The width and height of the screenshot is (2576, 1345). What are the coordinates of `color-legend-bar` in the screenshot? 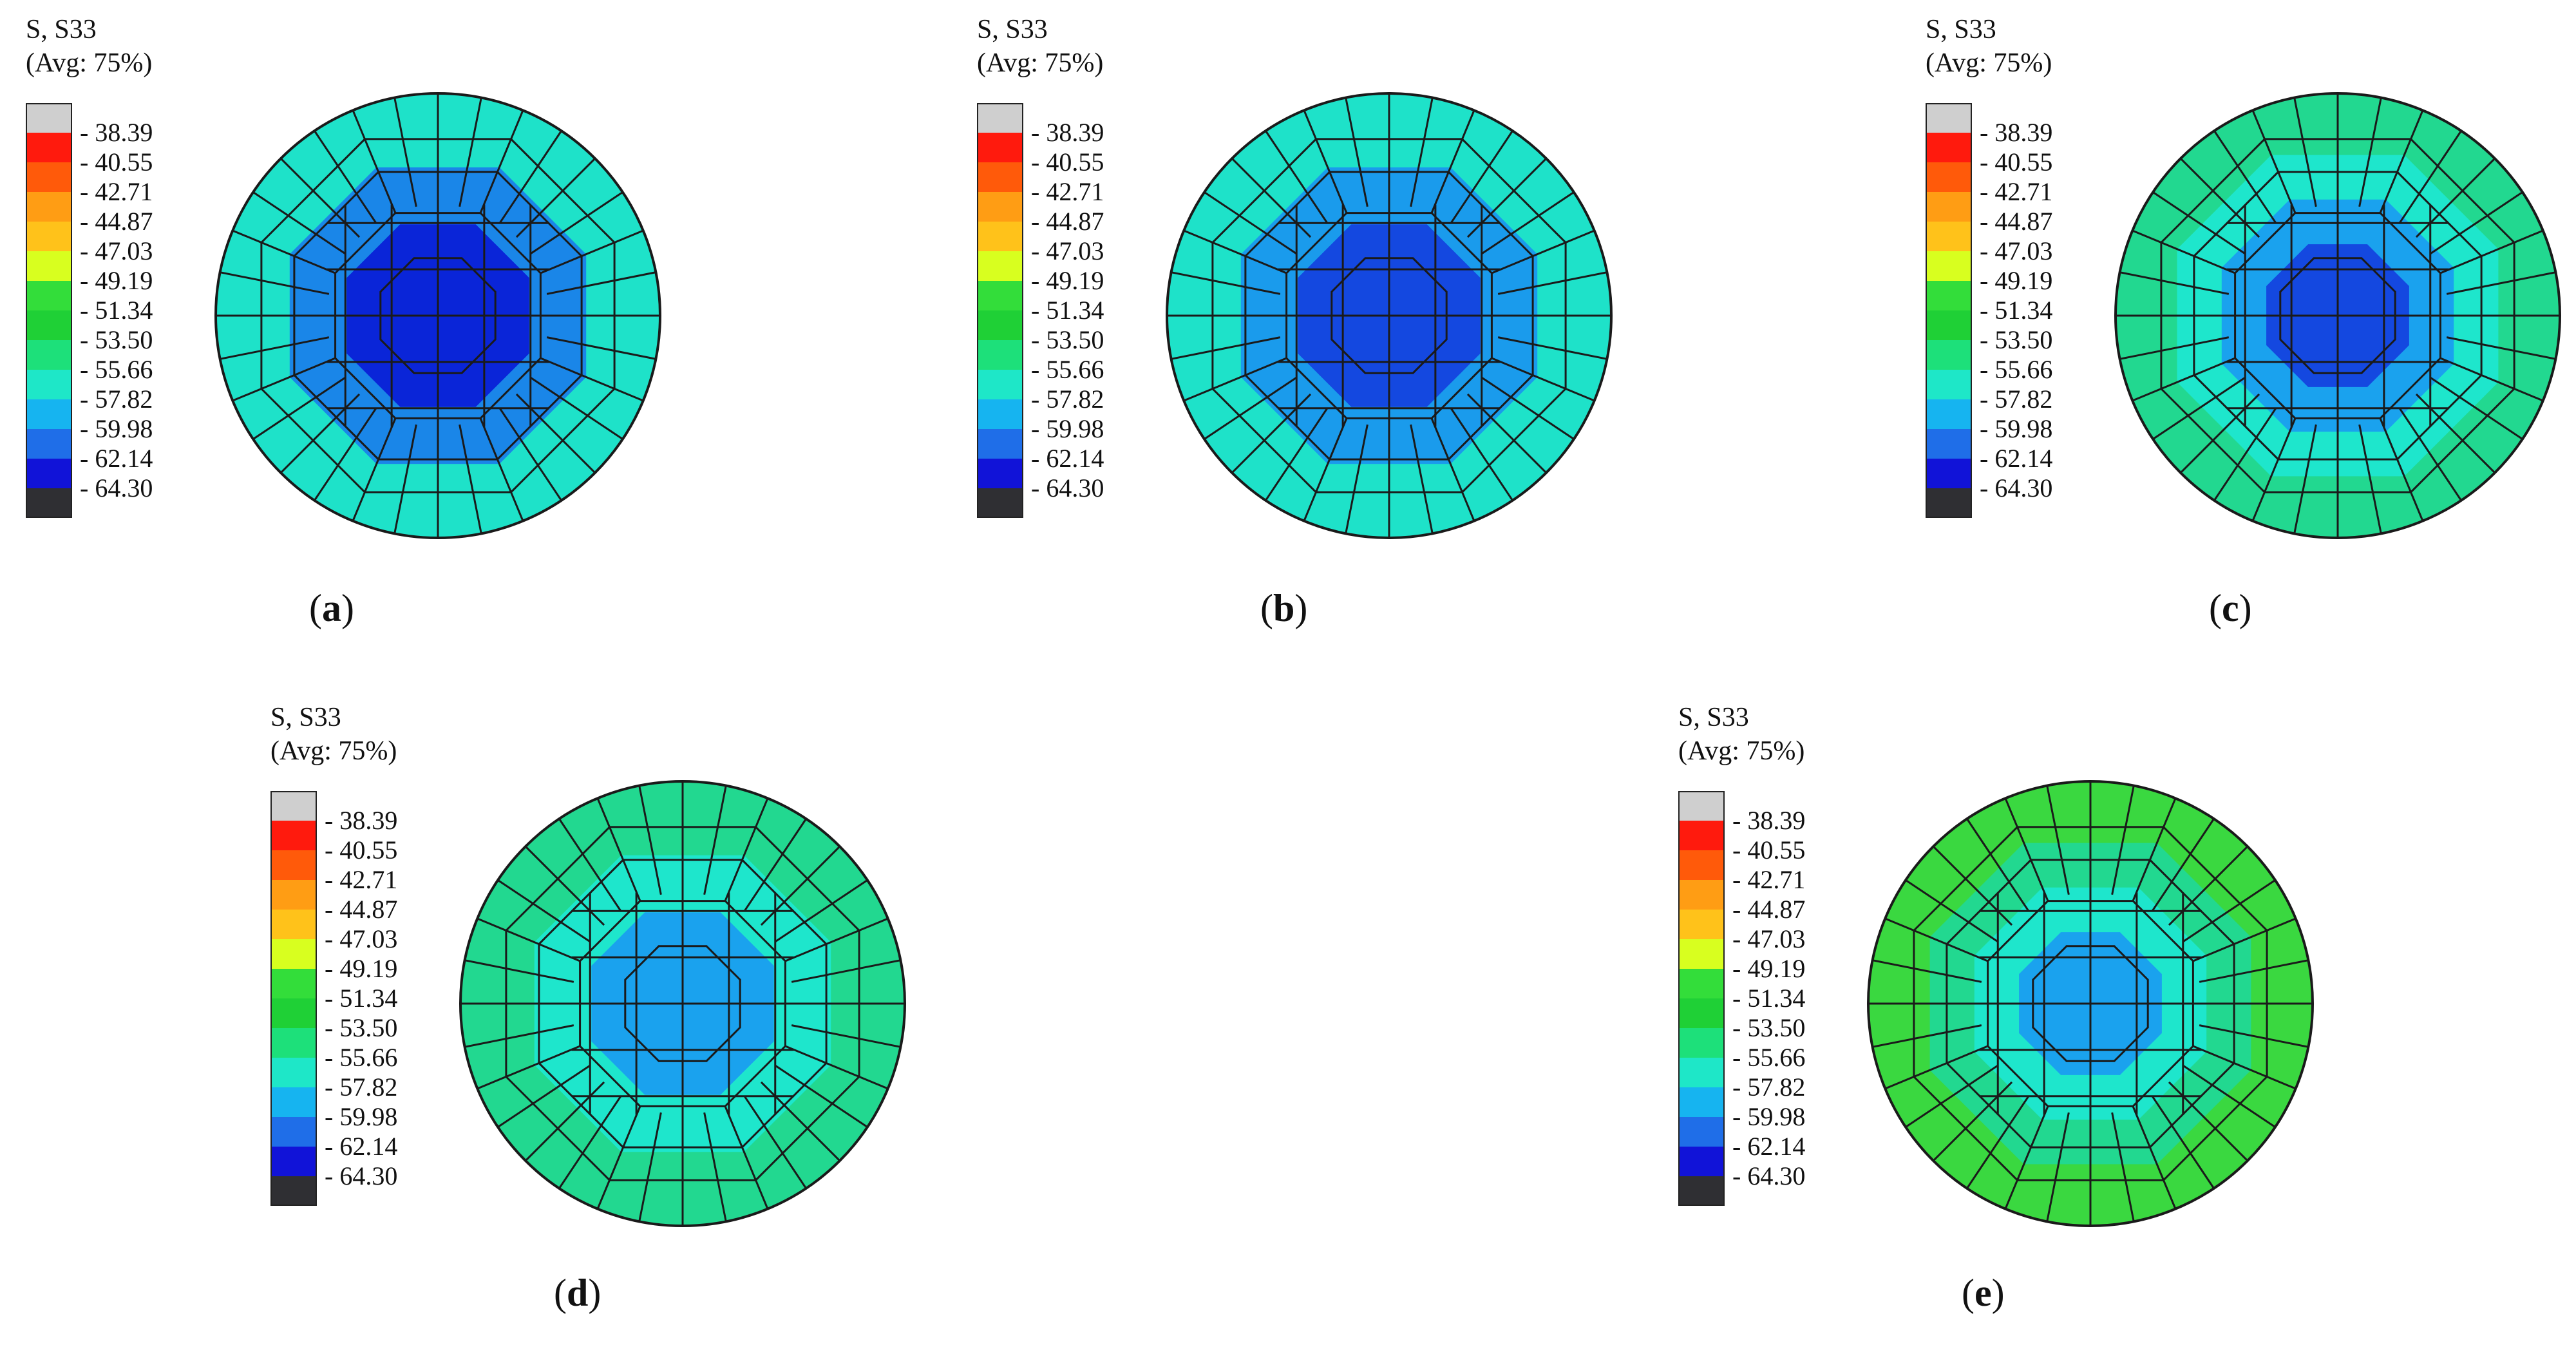 It's located at (293, 999).